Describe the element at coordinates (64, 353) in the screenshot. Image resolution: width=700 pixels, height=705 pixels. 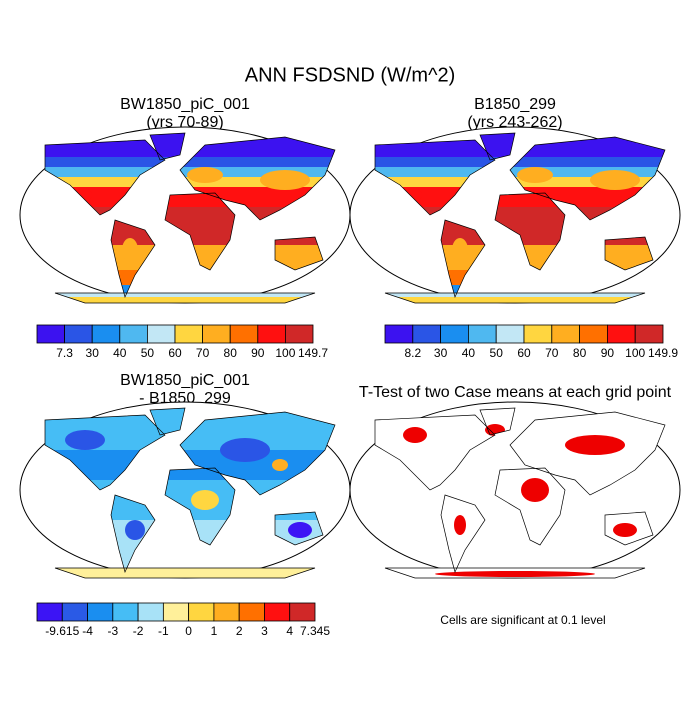
I see `colorbar-label: 7.3` at that location.